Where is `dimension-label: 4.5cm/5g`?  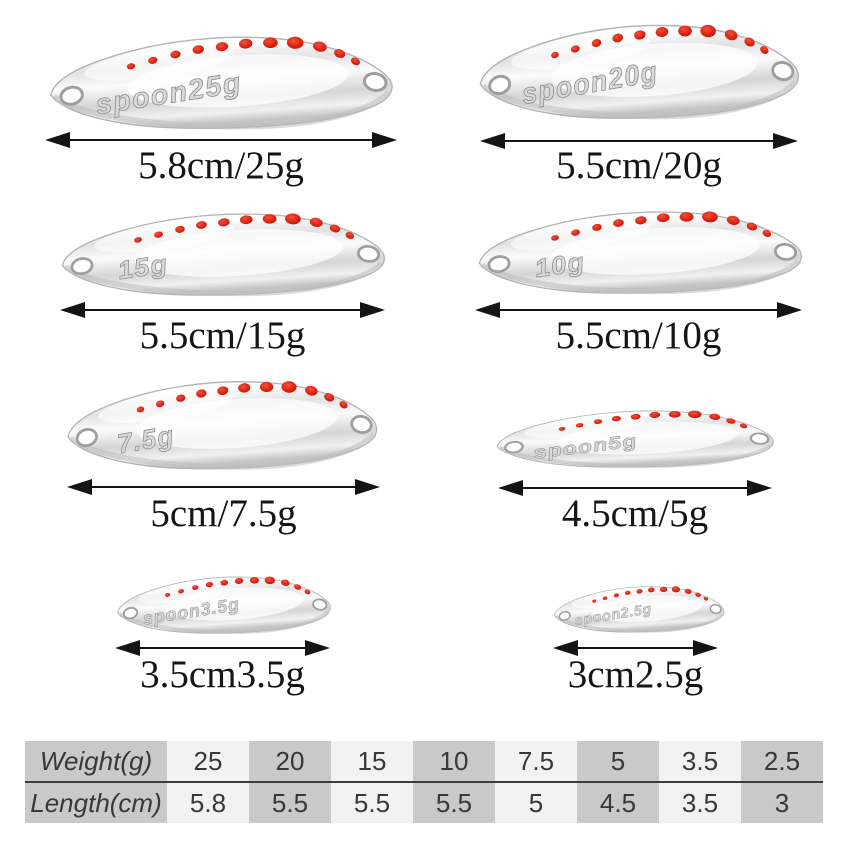
dimension-label: 4.5cm/5g is located at coordinates (635, 513).